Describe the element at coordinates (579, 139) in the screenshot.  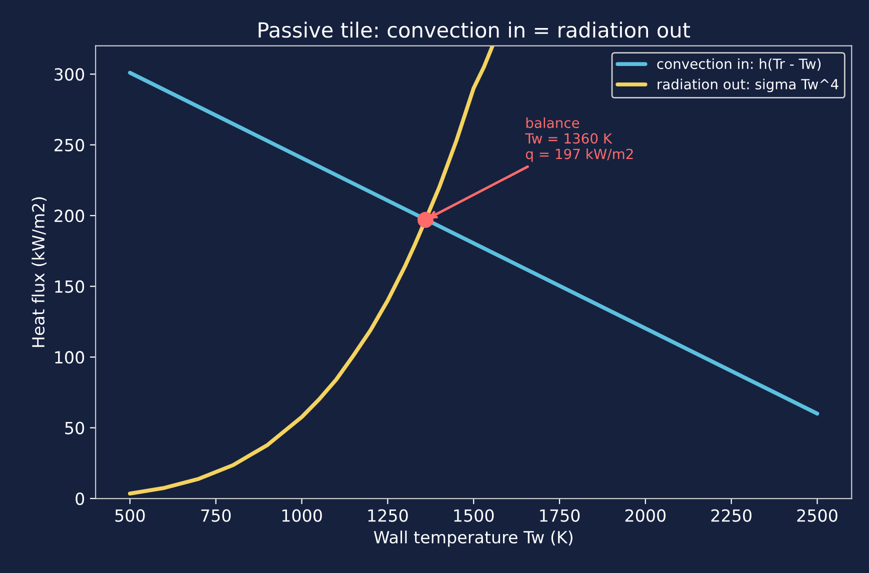
I see `annotation: balance Tw = 1360 K q = 197 kW/m2` at that location.